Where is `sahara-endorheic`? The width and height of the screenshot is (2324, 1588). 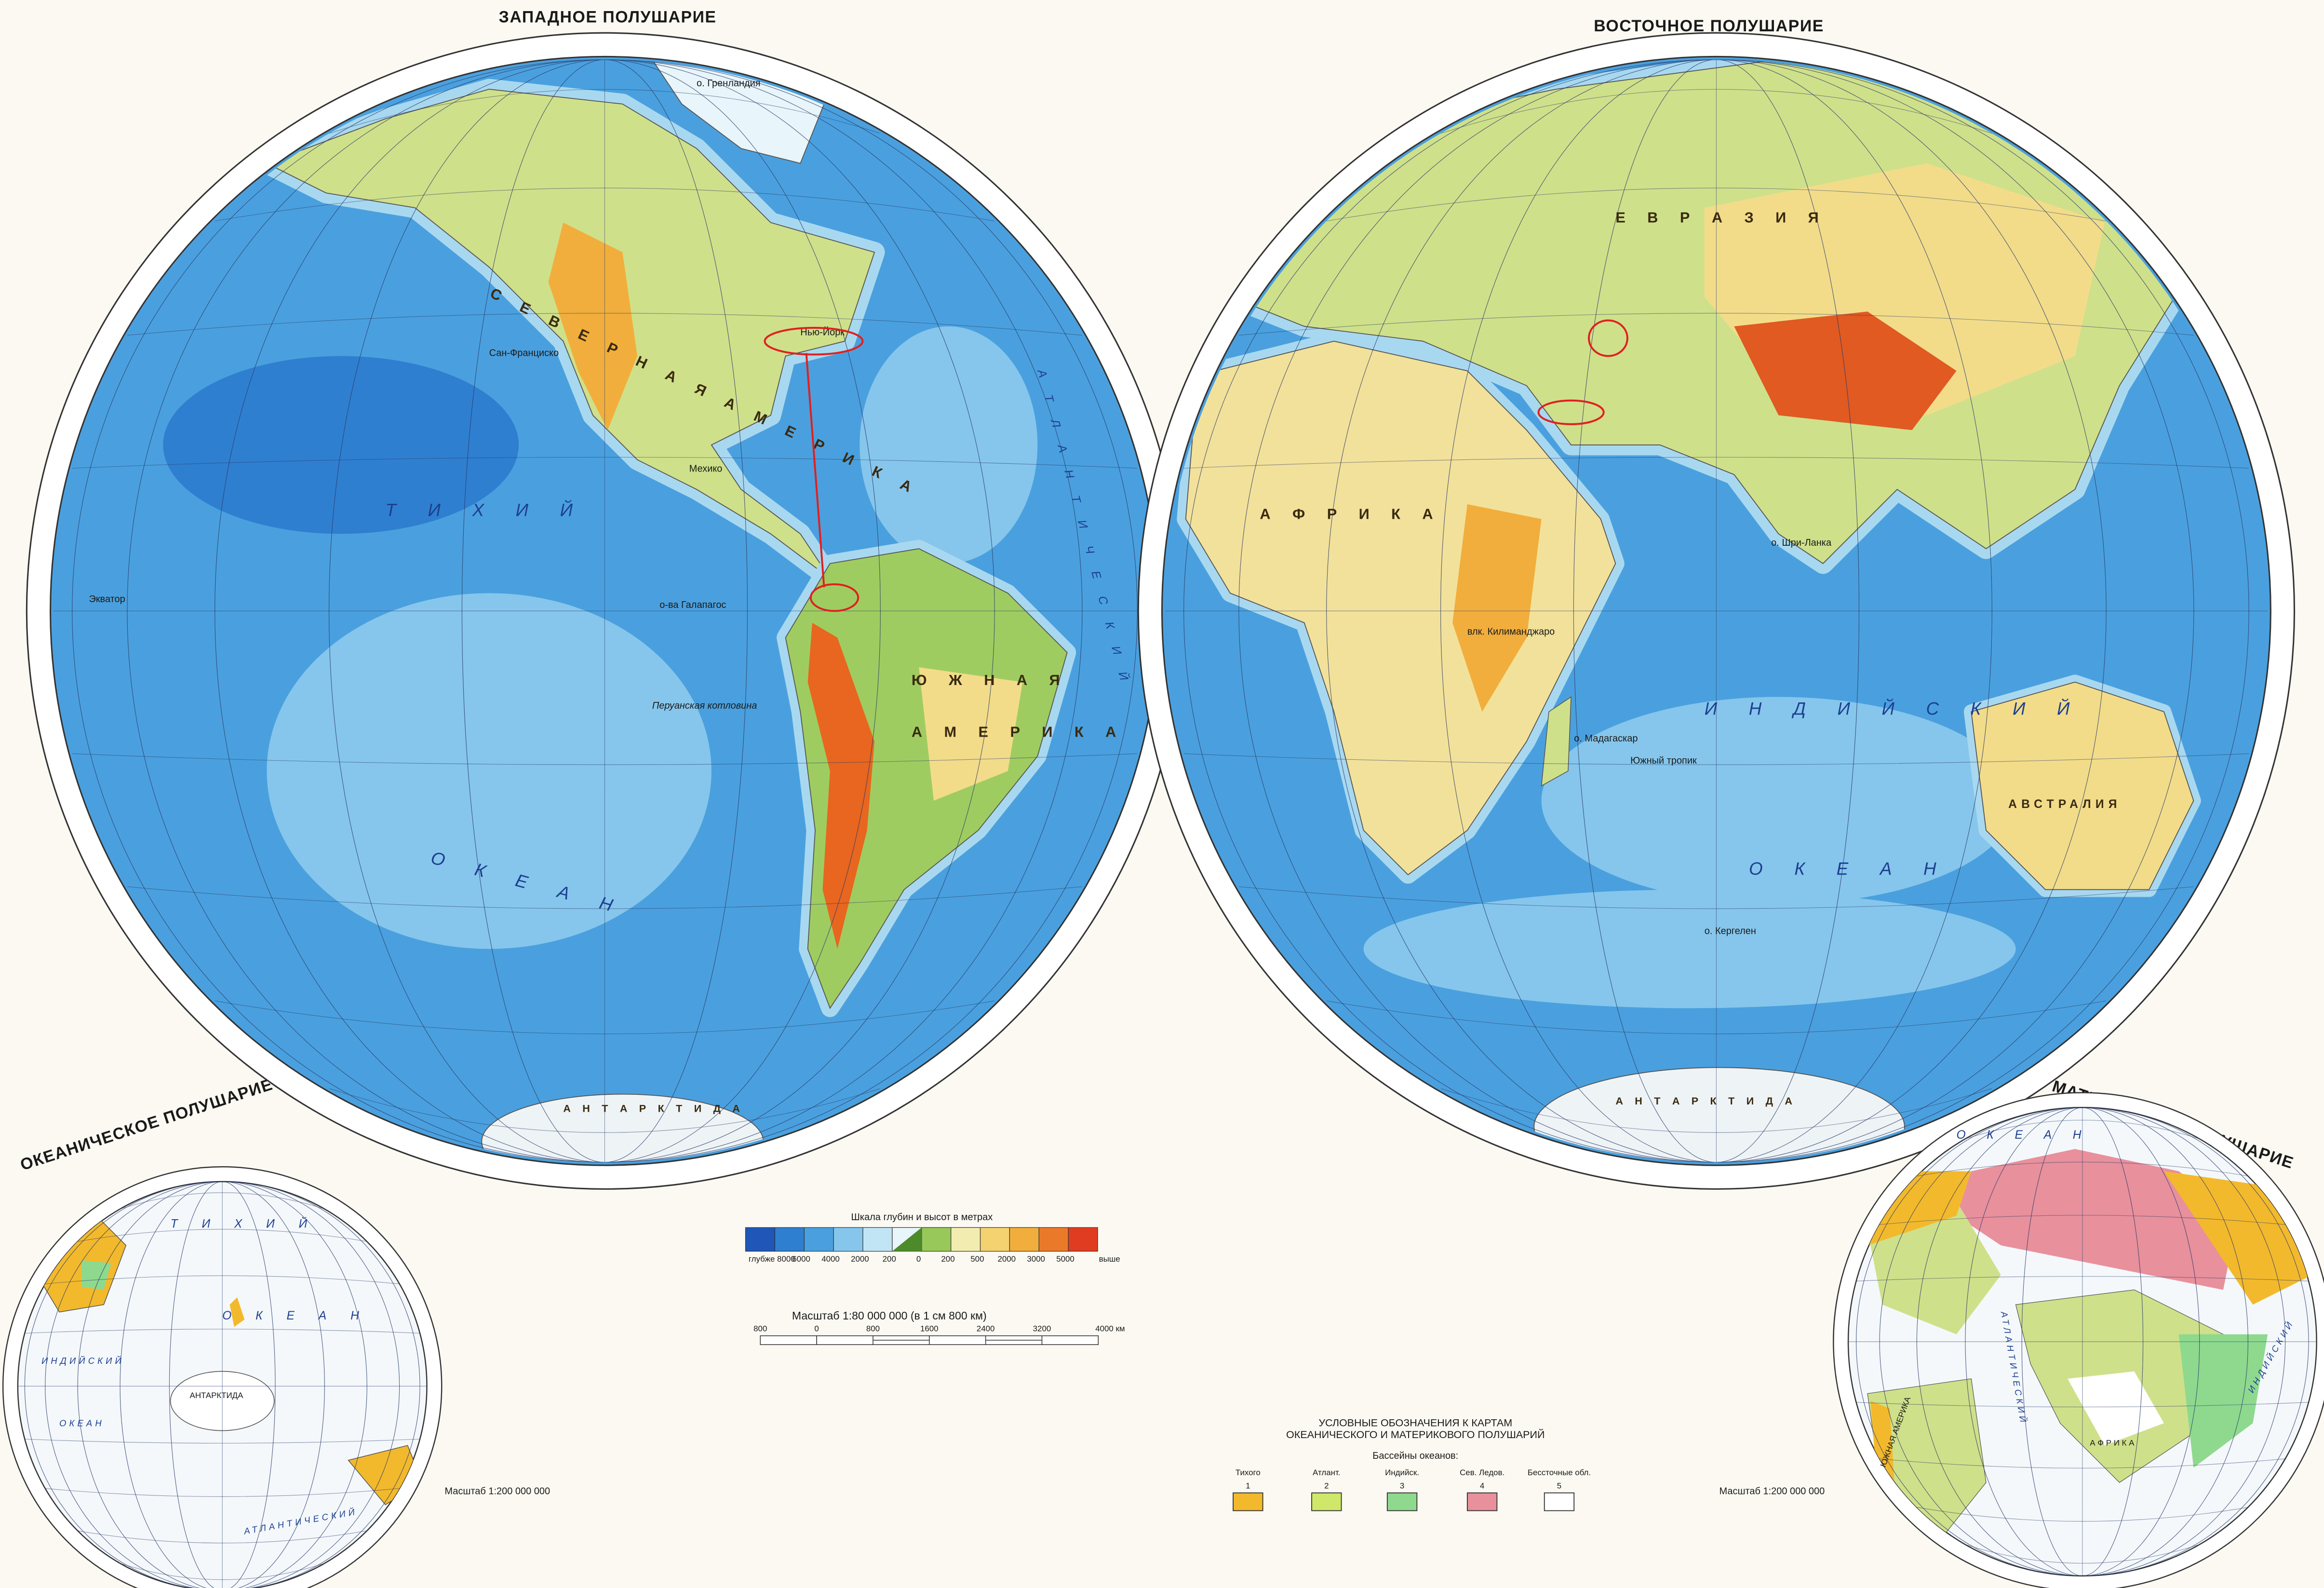 sahara-endorheic is located at coordinates (2116, 1409).